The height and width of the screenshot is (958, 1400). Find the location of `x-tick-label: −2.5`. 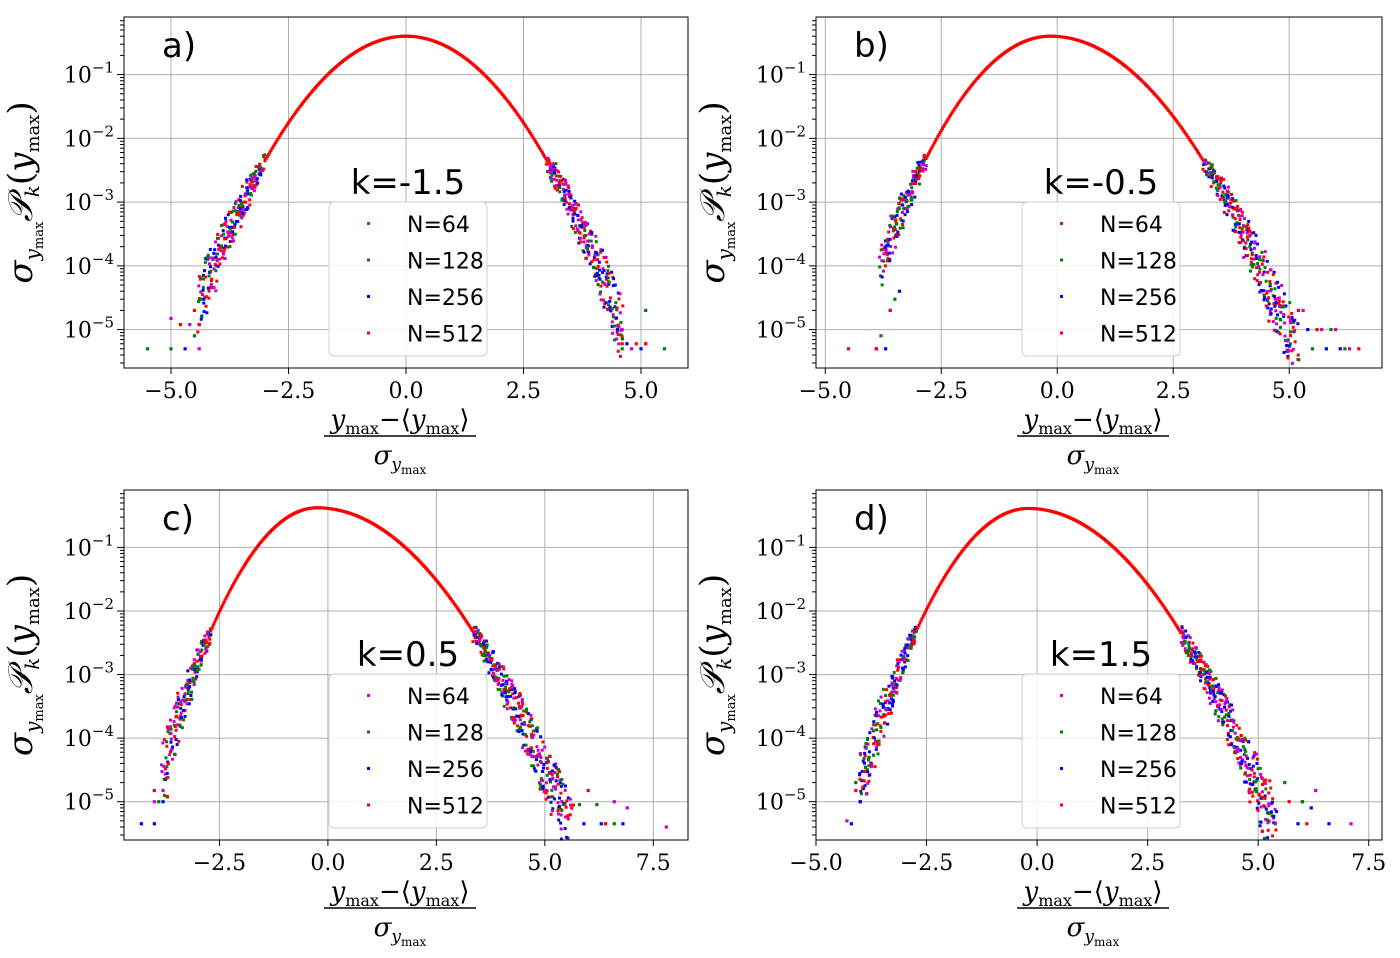

x-tick-label: −2.5 is located at coordinates (219, 863).